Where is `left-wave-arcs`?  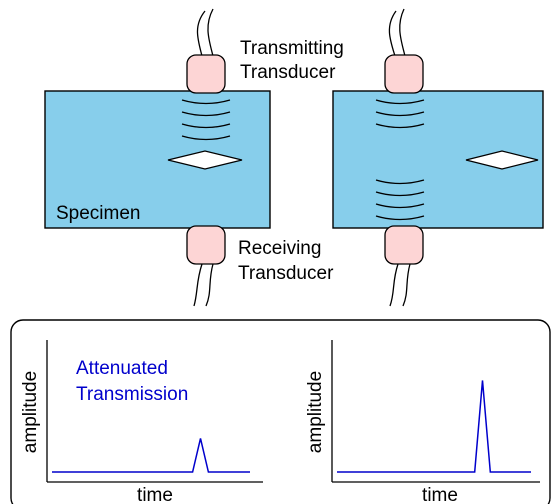 left-wave-arcs is located at coordinates (206, 120).